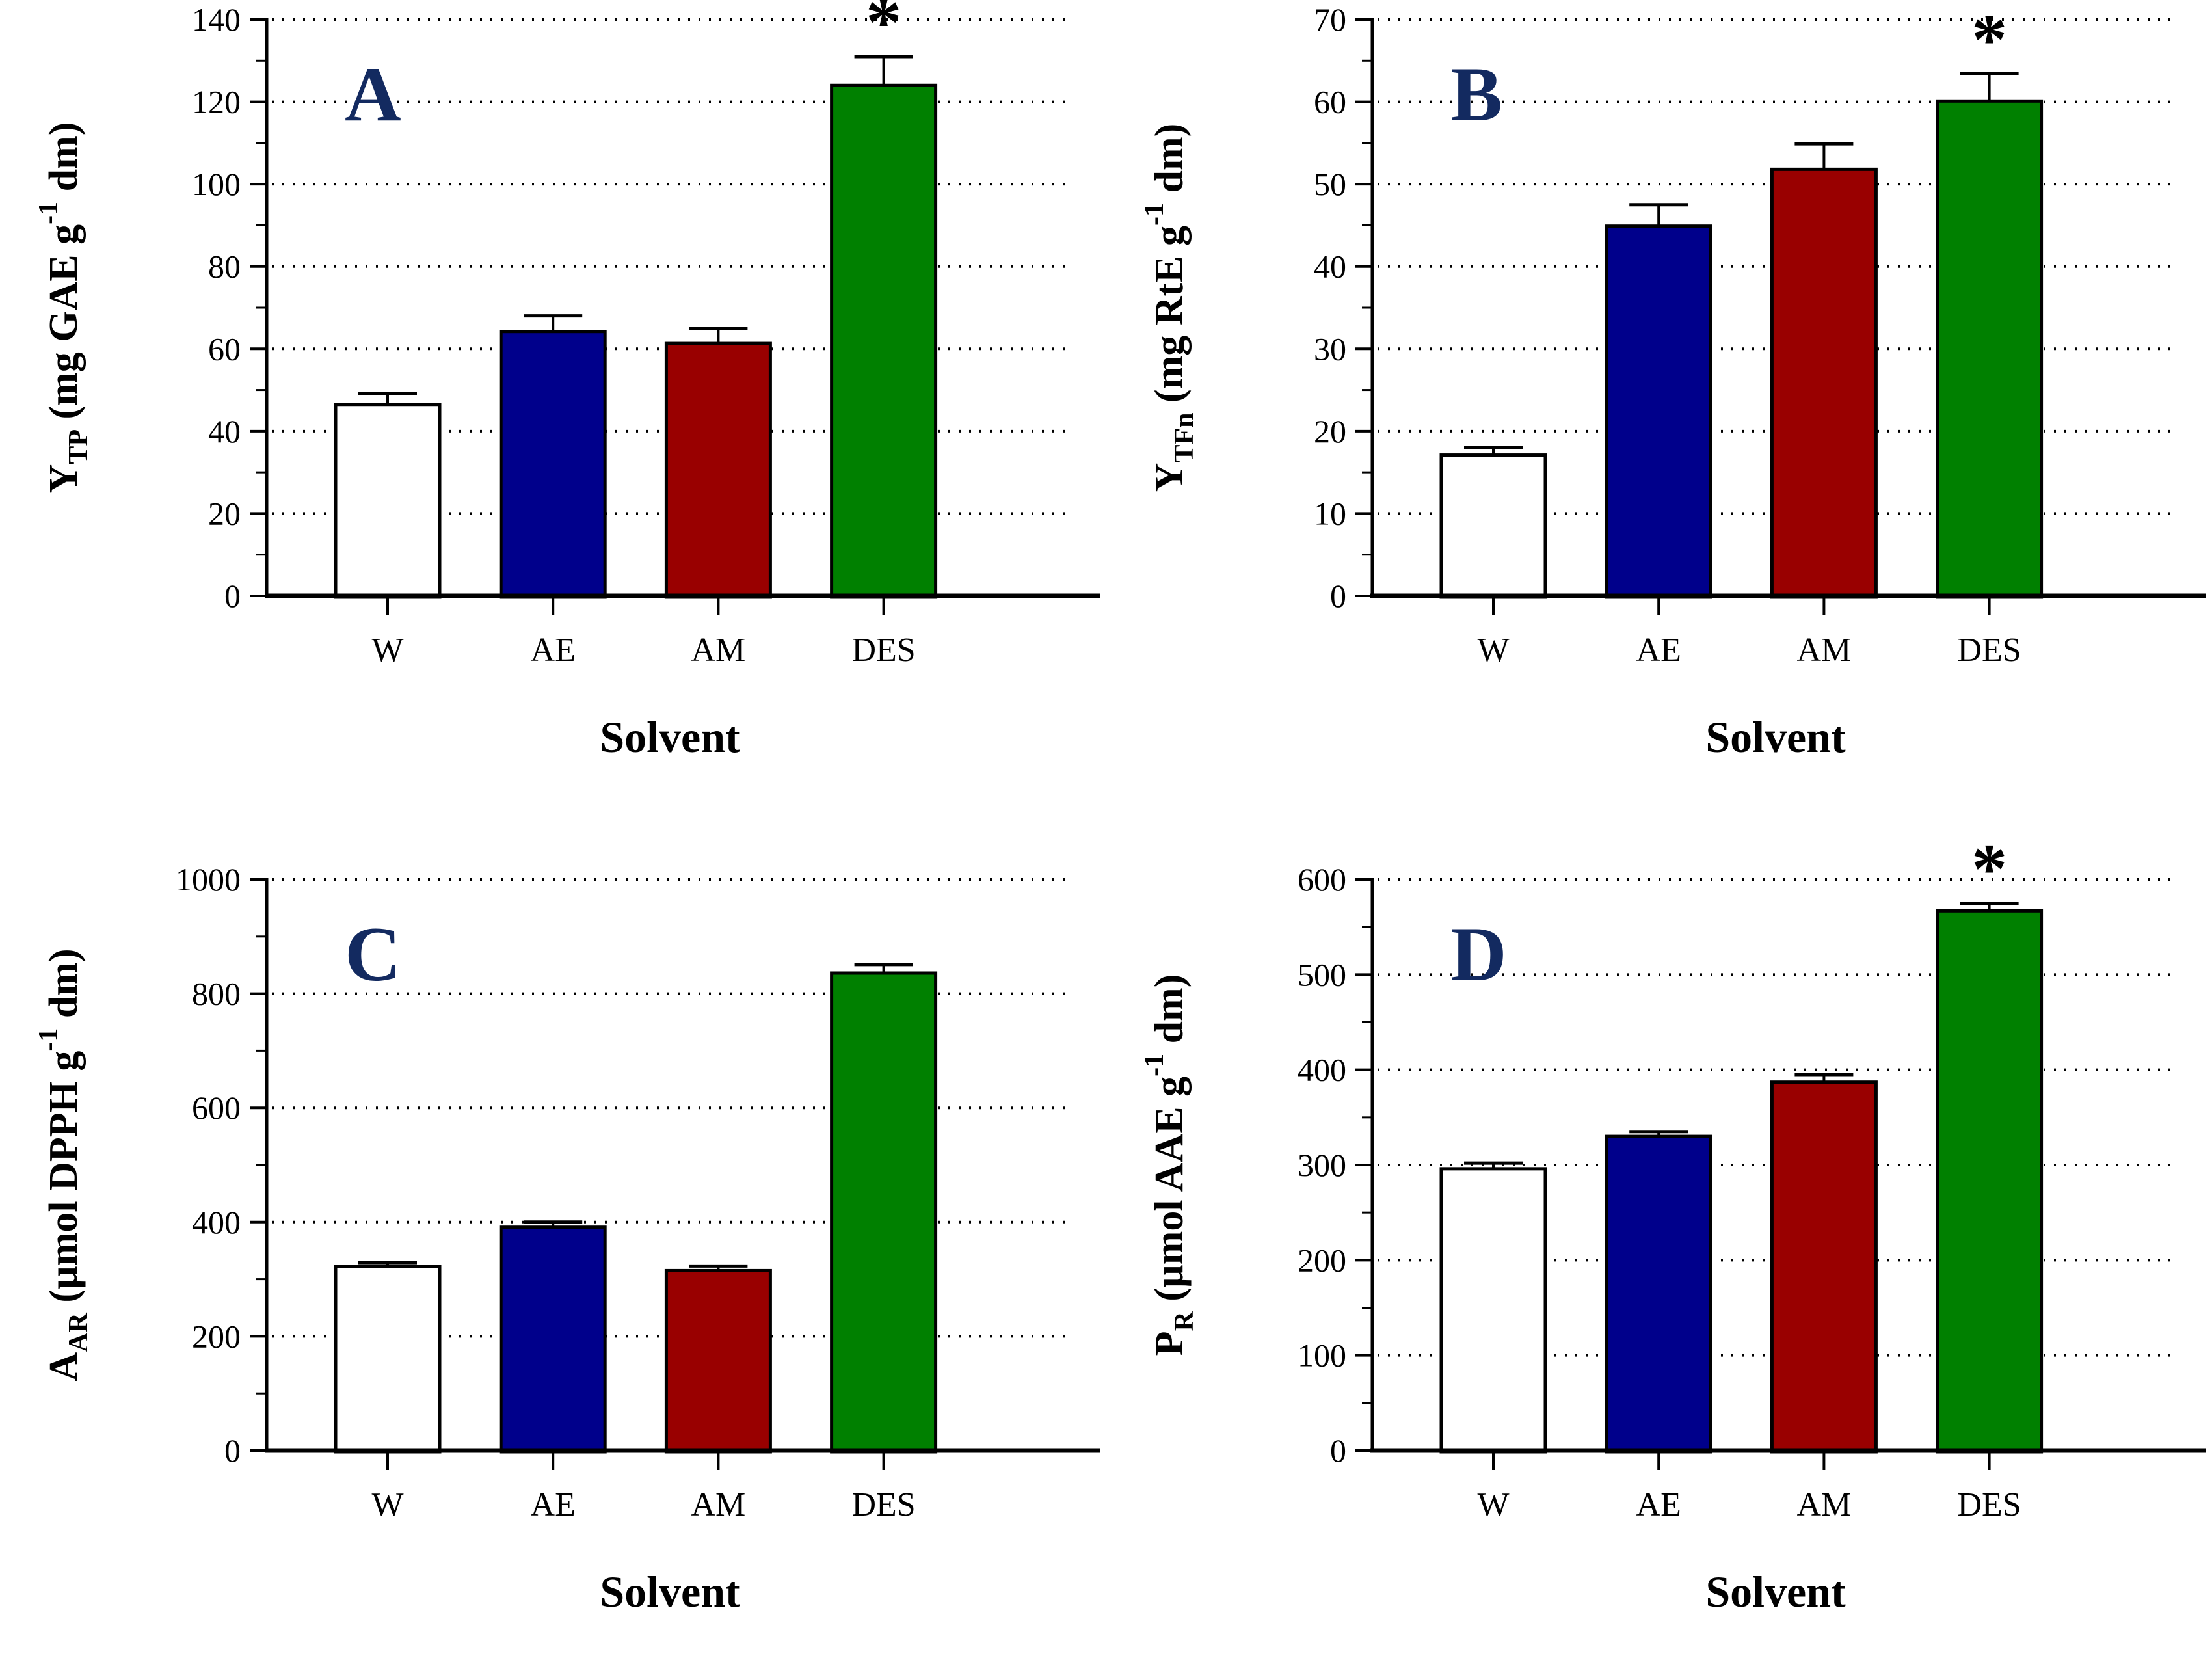 This screenshot has width=2212, height=1673. Describe the element at coordinates (1330, 513) in the screenshot. I see `y-tick-label: 10` at that location.